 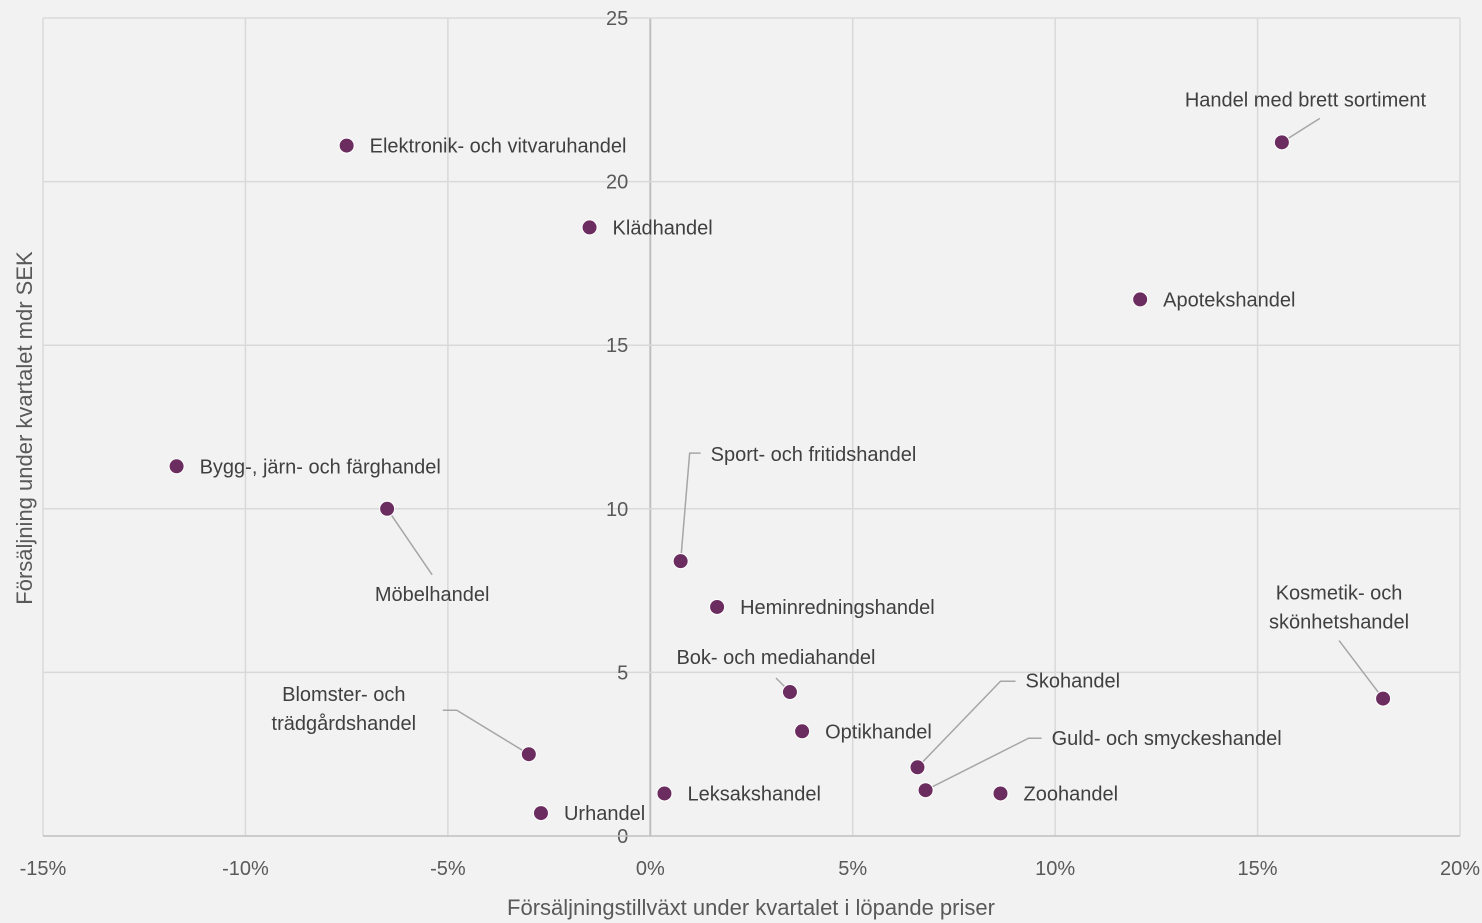 What do you see at coordinates (617, 510) in the screenshot?
I see `y-tick-label: 10` at bounding box center [617, 510].